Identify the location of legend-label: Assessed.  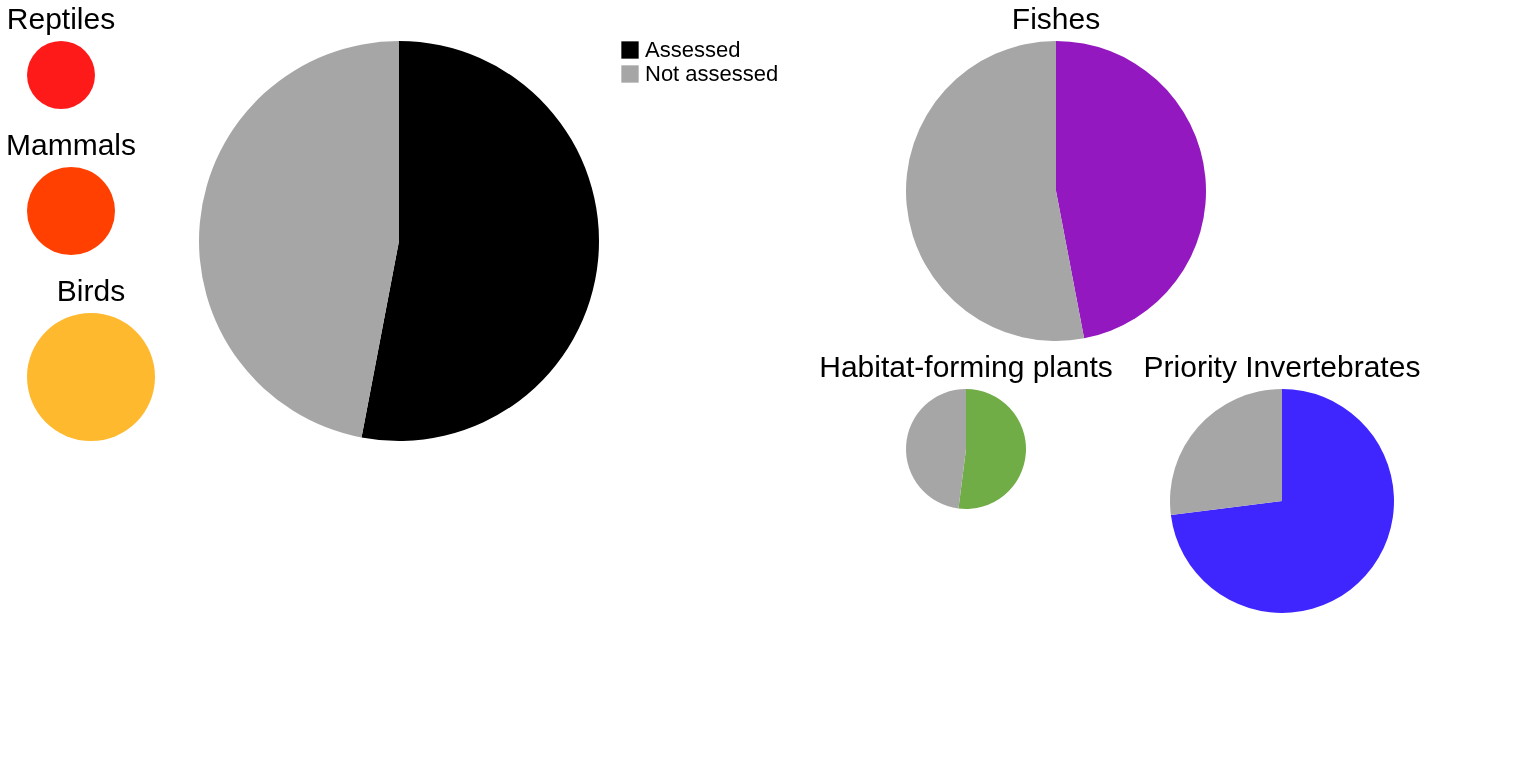
(693, 49).